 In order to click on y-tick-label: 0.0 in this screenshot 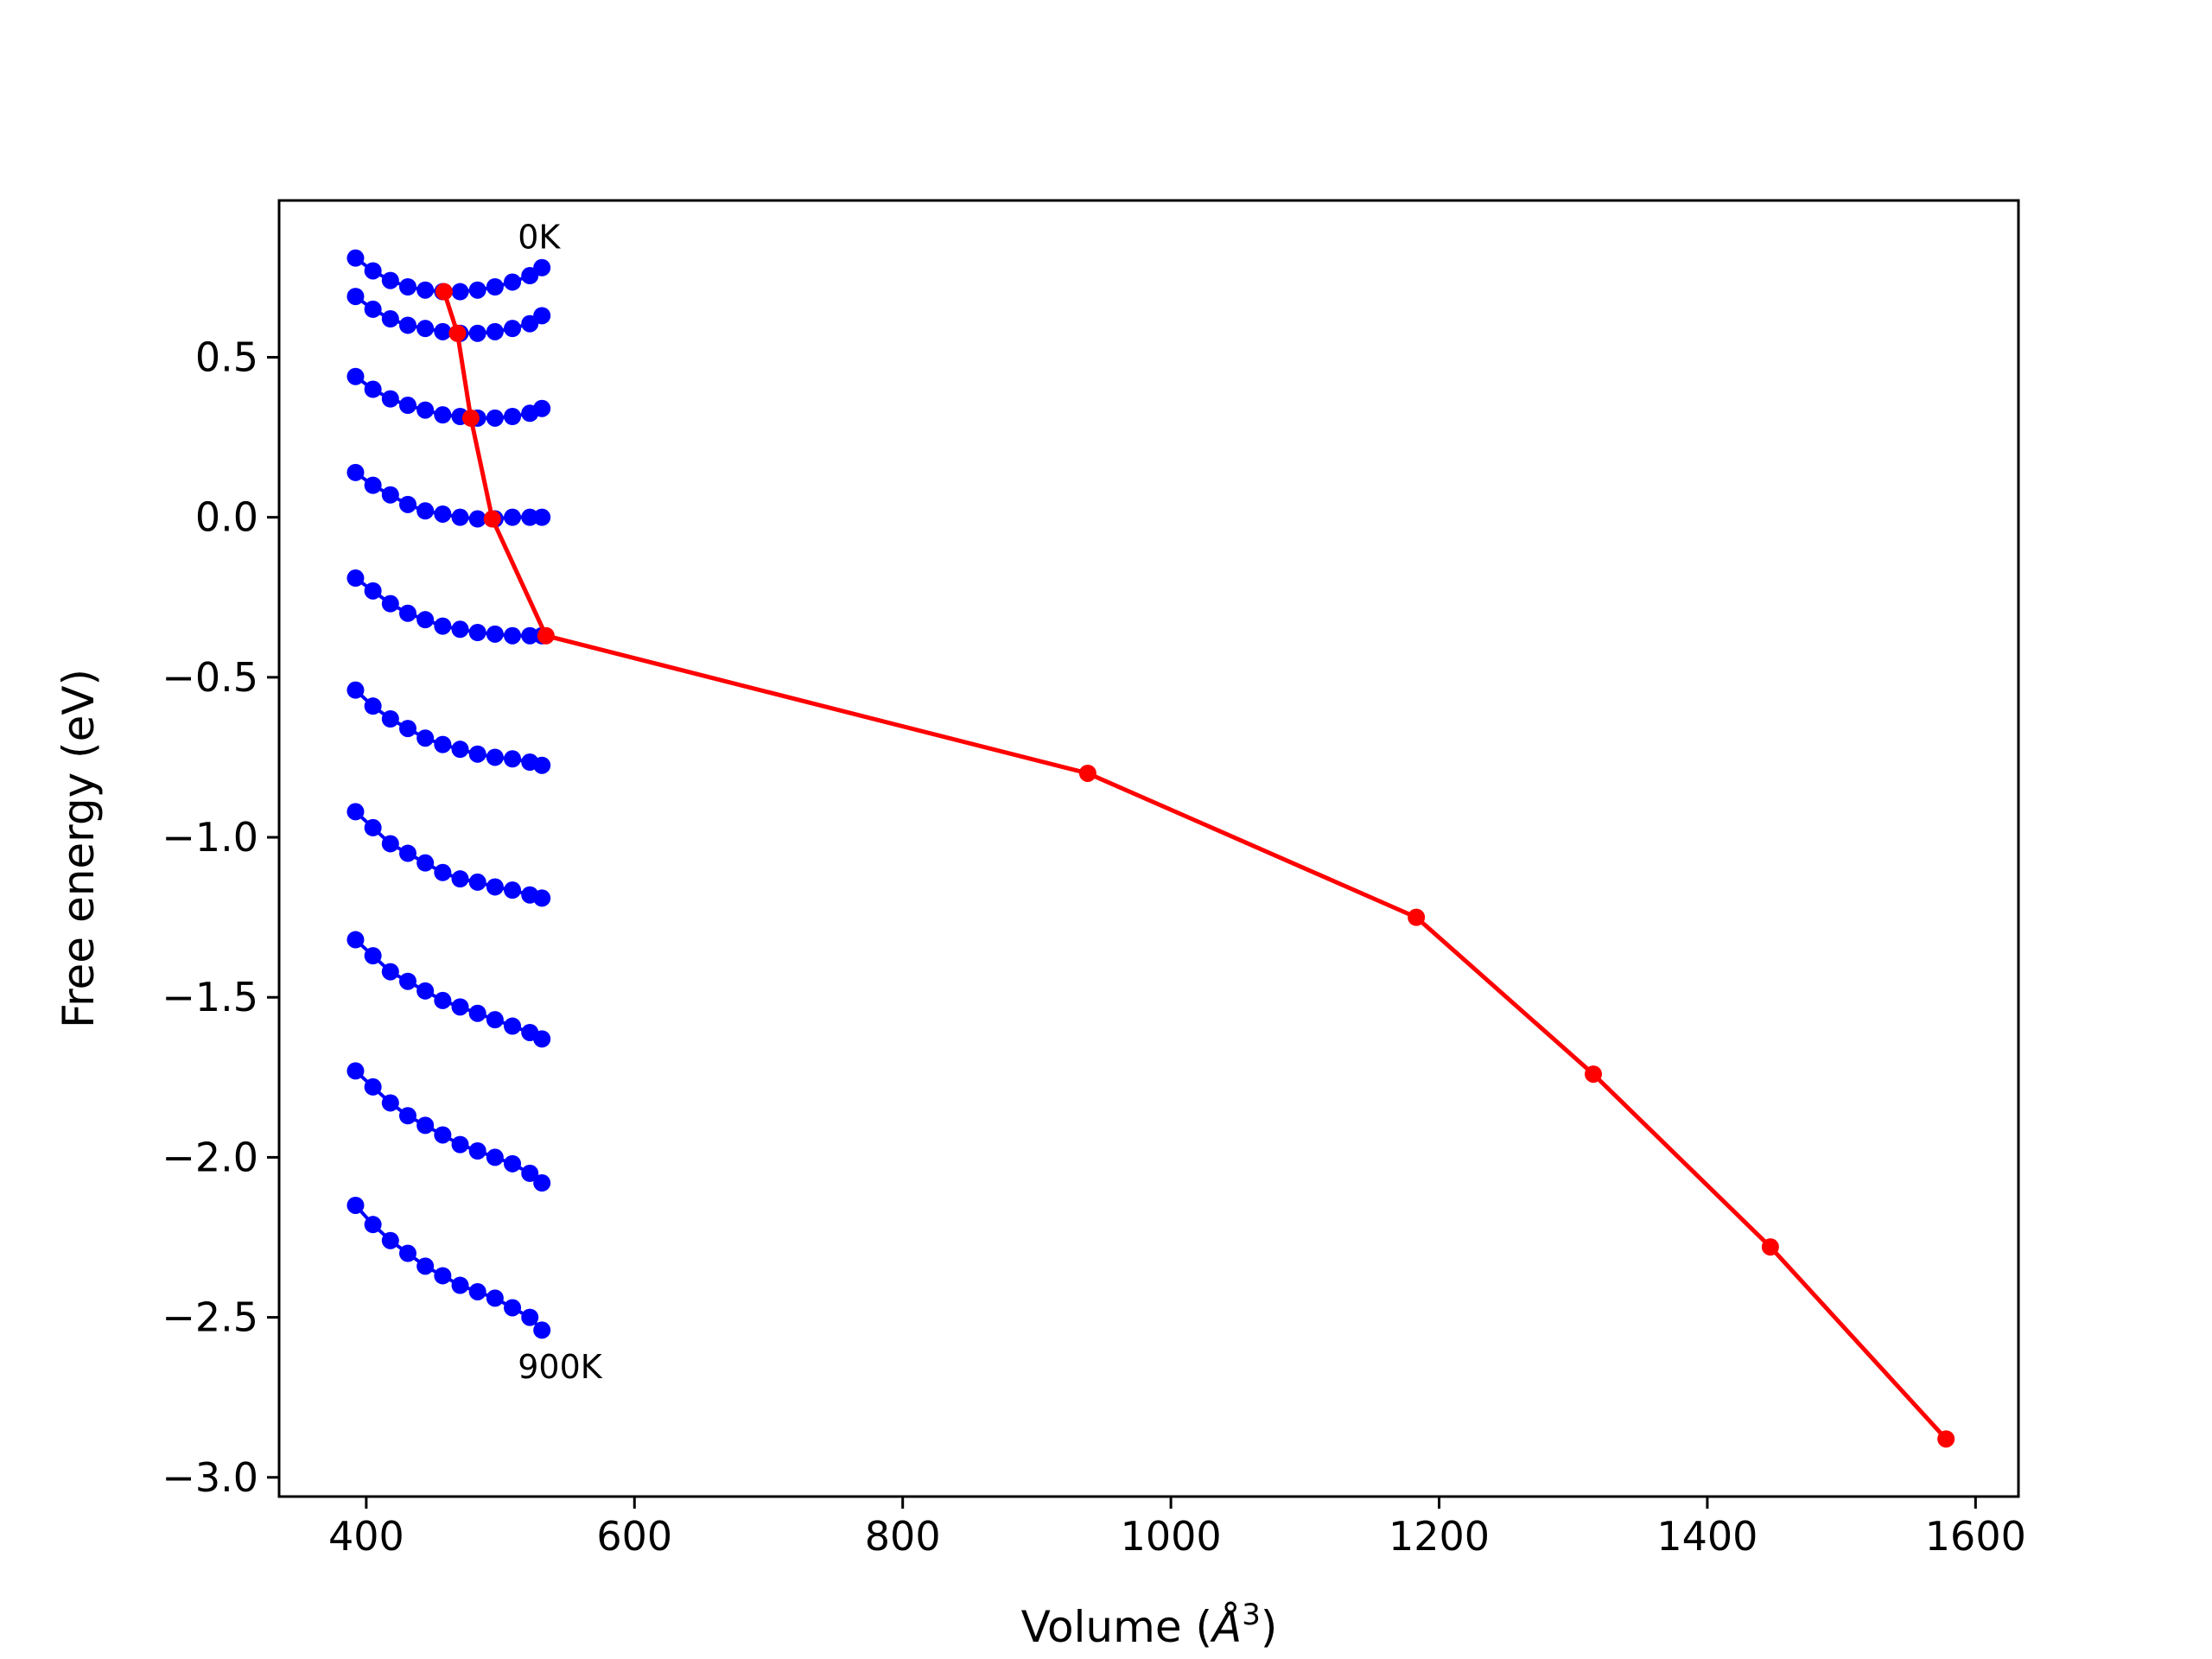, I will do `click(226, 517)`.